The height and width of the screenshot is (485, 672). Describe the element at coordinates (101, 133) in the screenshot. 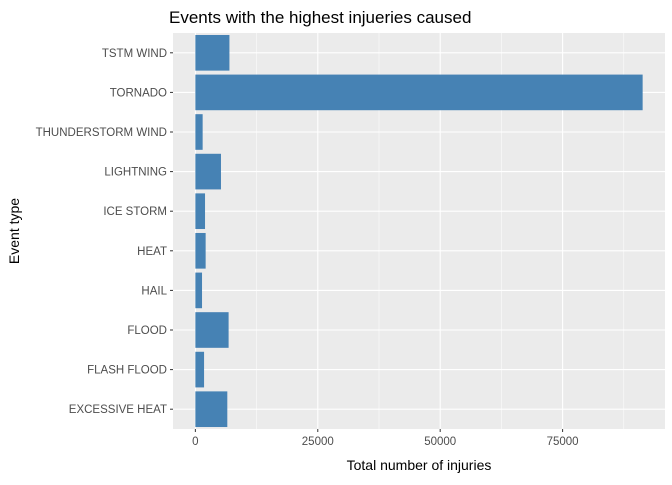

I see `y-tick-label: THUNDERSTORM WIND` at that location.